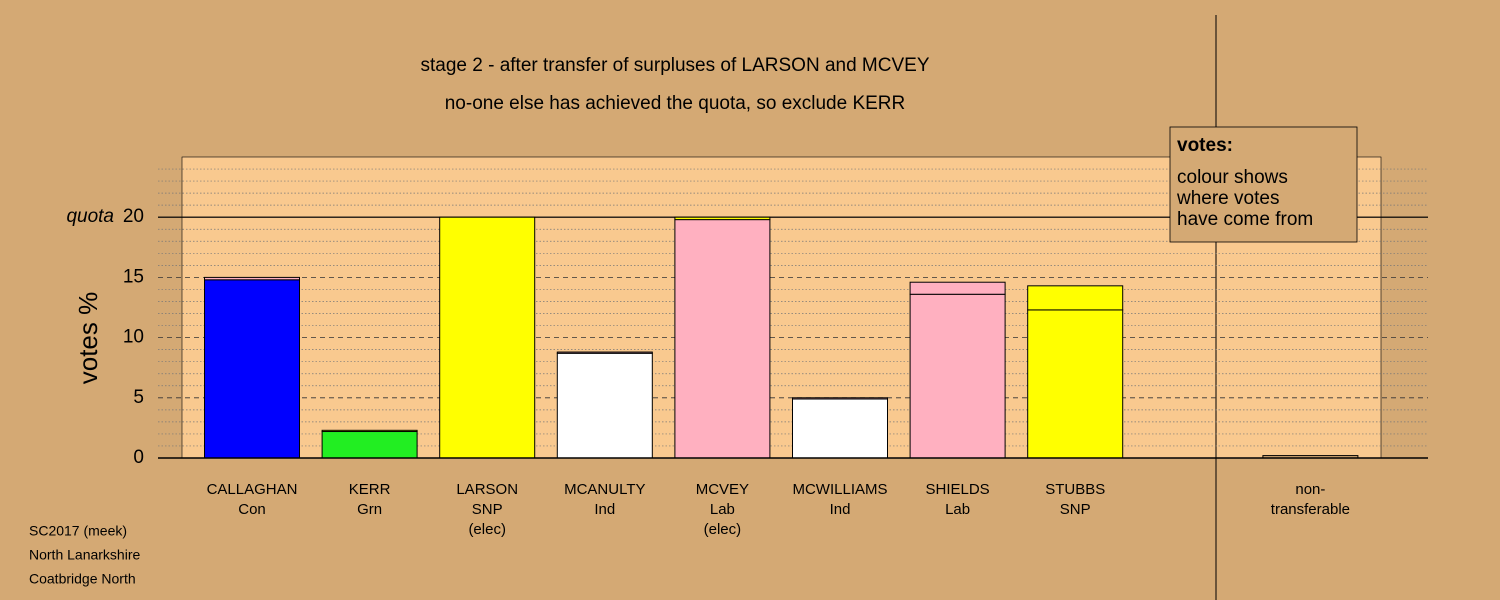 This screenshot has width=1500, height=600. Describe the element at coordinates (138, 397) in the screenshot. I see `y-tick-label: 5` at that location.